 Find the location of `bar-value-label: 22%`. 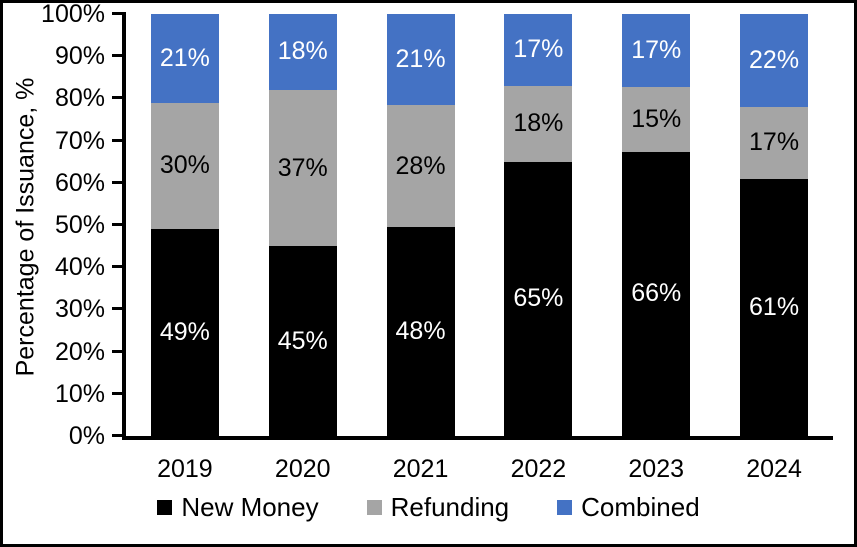

bar-value-label: 22% is located at coordinates (774, 59).